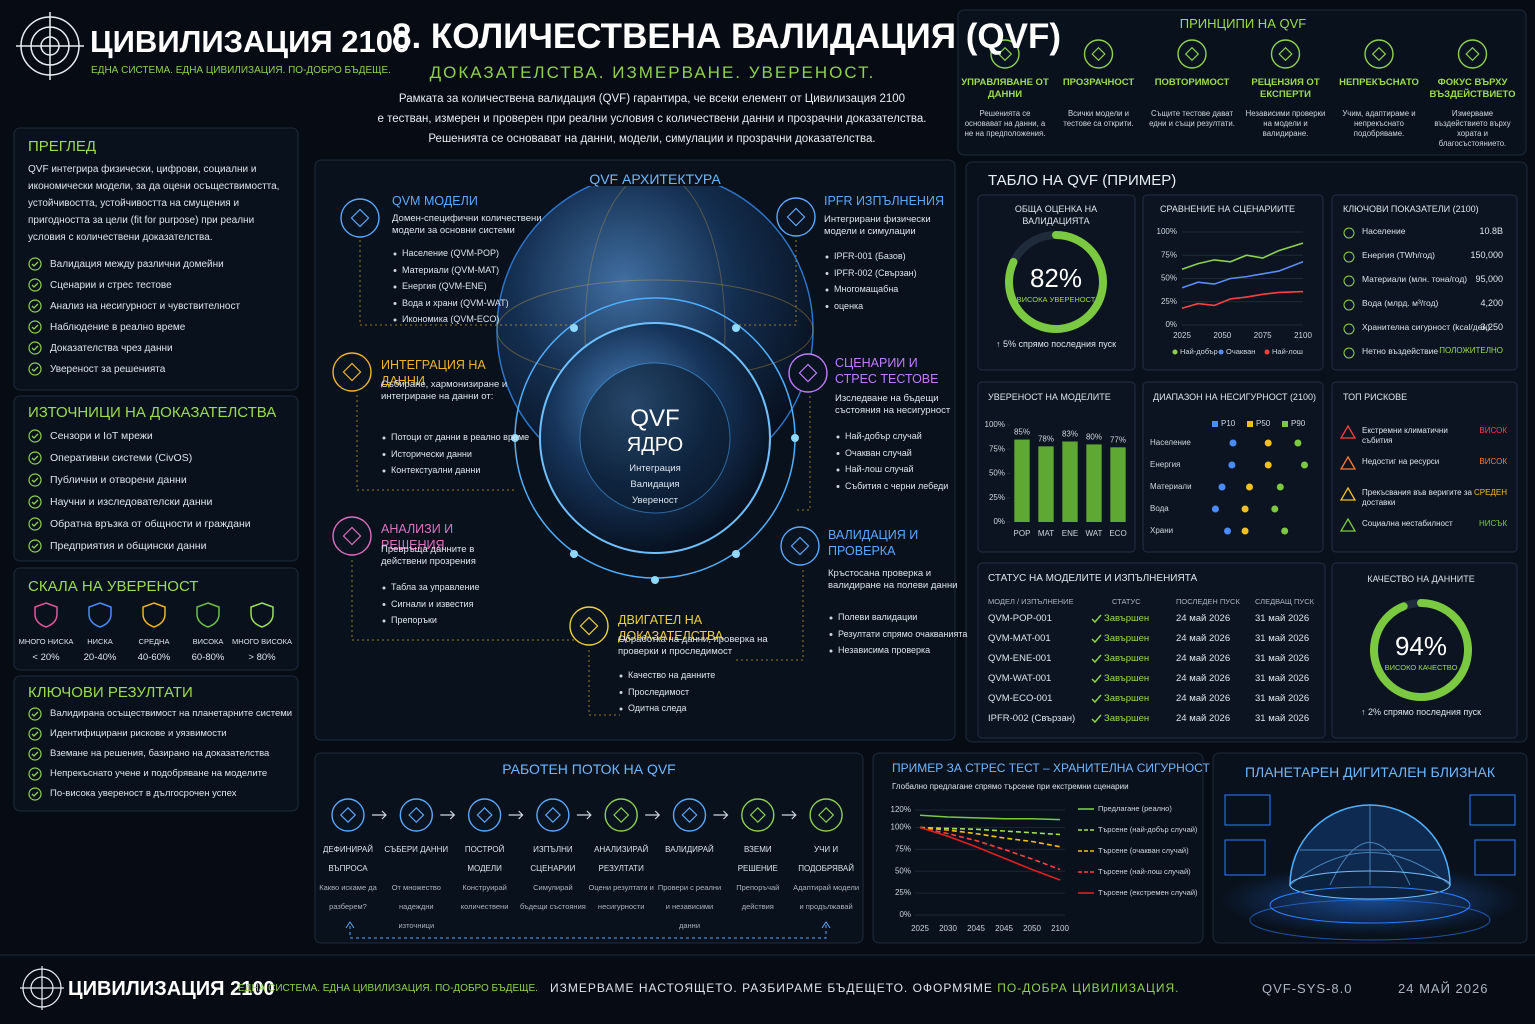  I want to click on source-item: Научни и изследователски данни, so click(131, 502).